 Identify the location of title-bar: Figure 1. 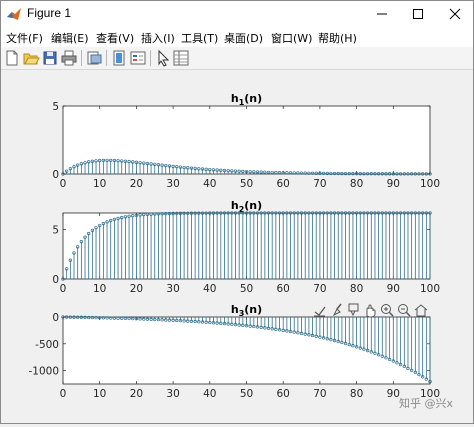
(237, 14).